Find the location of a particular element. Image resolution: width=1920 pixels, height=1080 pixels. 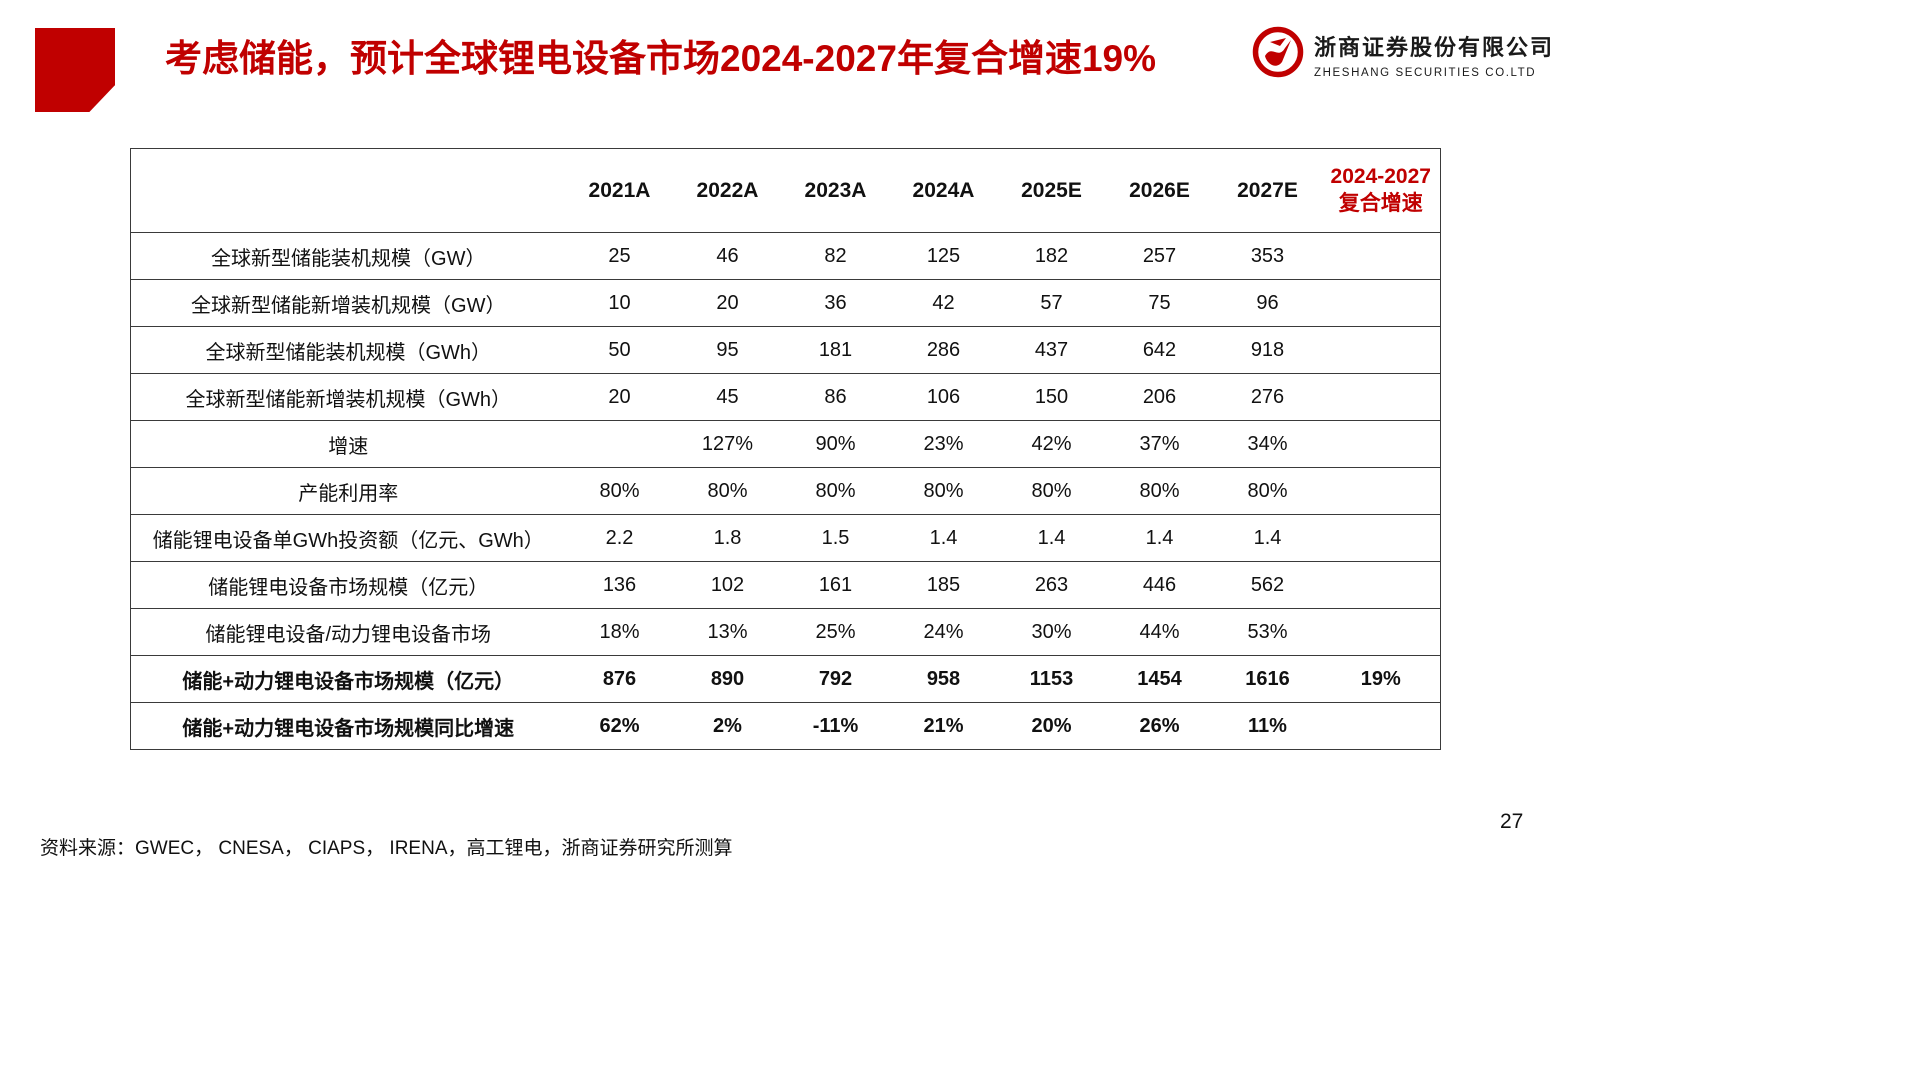

value-cell: 918 is located at coordinates (1267, 350).